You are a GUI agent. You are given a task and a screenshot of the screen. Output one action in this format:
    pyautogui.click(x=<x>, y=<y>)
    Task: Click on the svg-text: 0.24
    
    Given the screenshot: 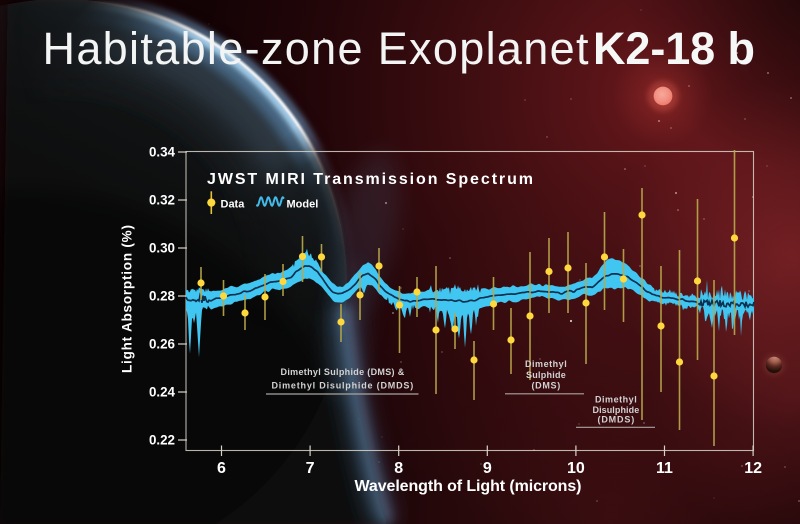 What is the action you would take?
    pyautogui.click(x=162, y=392)
    